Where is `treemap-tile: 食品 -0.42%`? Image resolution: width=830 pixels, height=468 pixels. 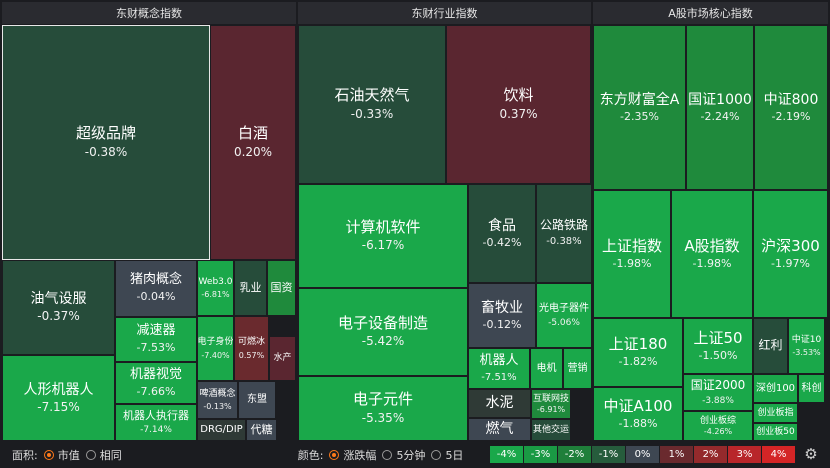
treemap-tile: 食品 -0.42% is located at coordinates (502, 233).